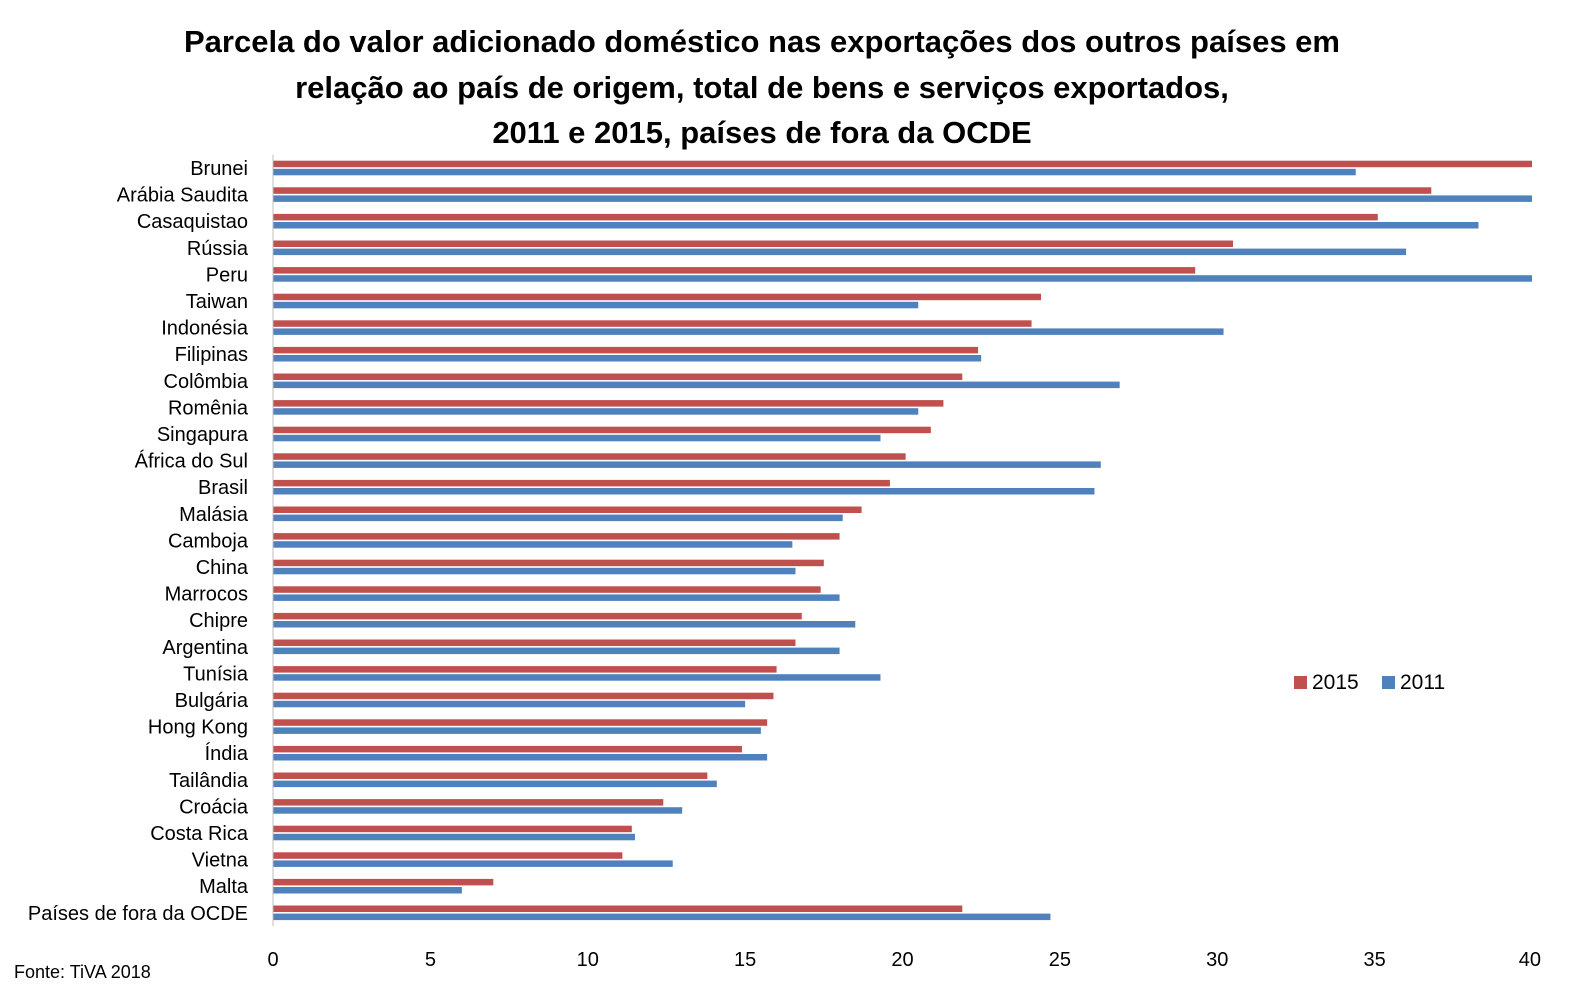 The image size is (1585, 988). Describe the element at coordinates (205, 648) in the screenshot. I see `category-label: Argentina` at that location.